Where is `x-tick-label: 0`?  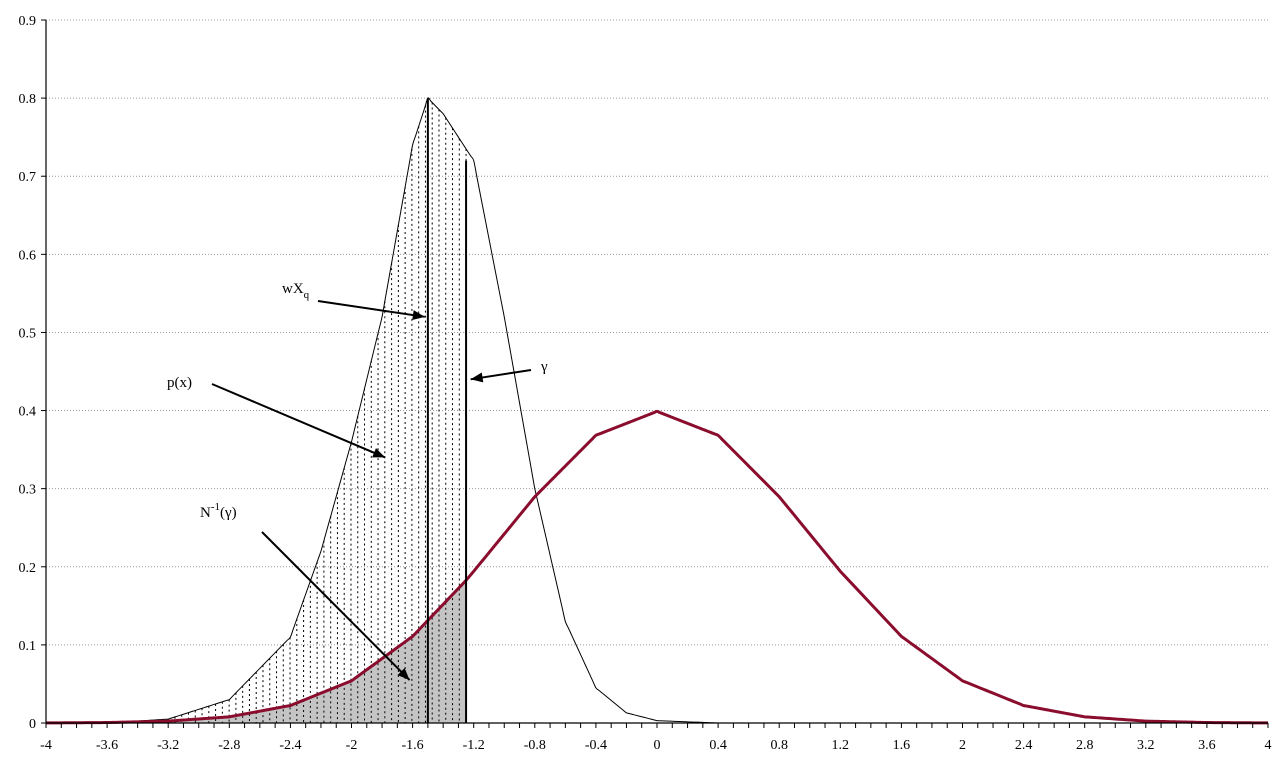
x-tick-label: 0 is located at coordinates (657, 745).